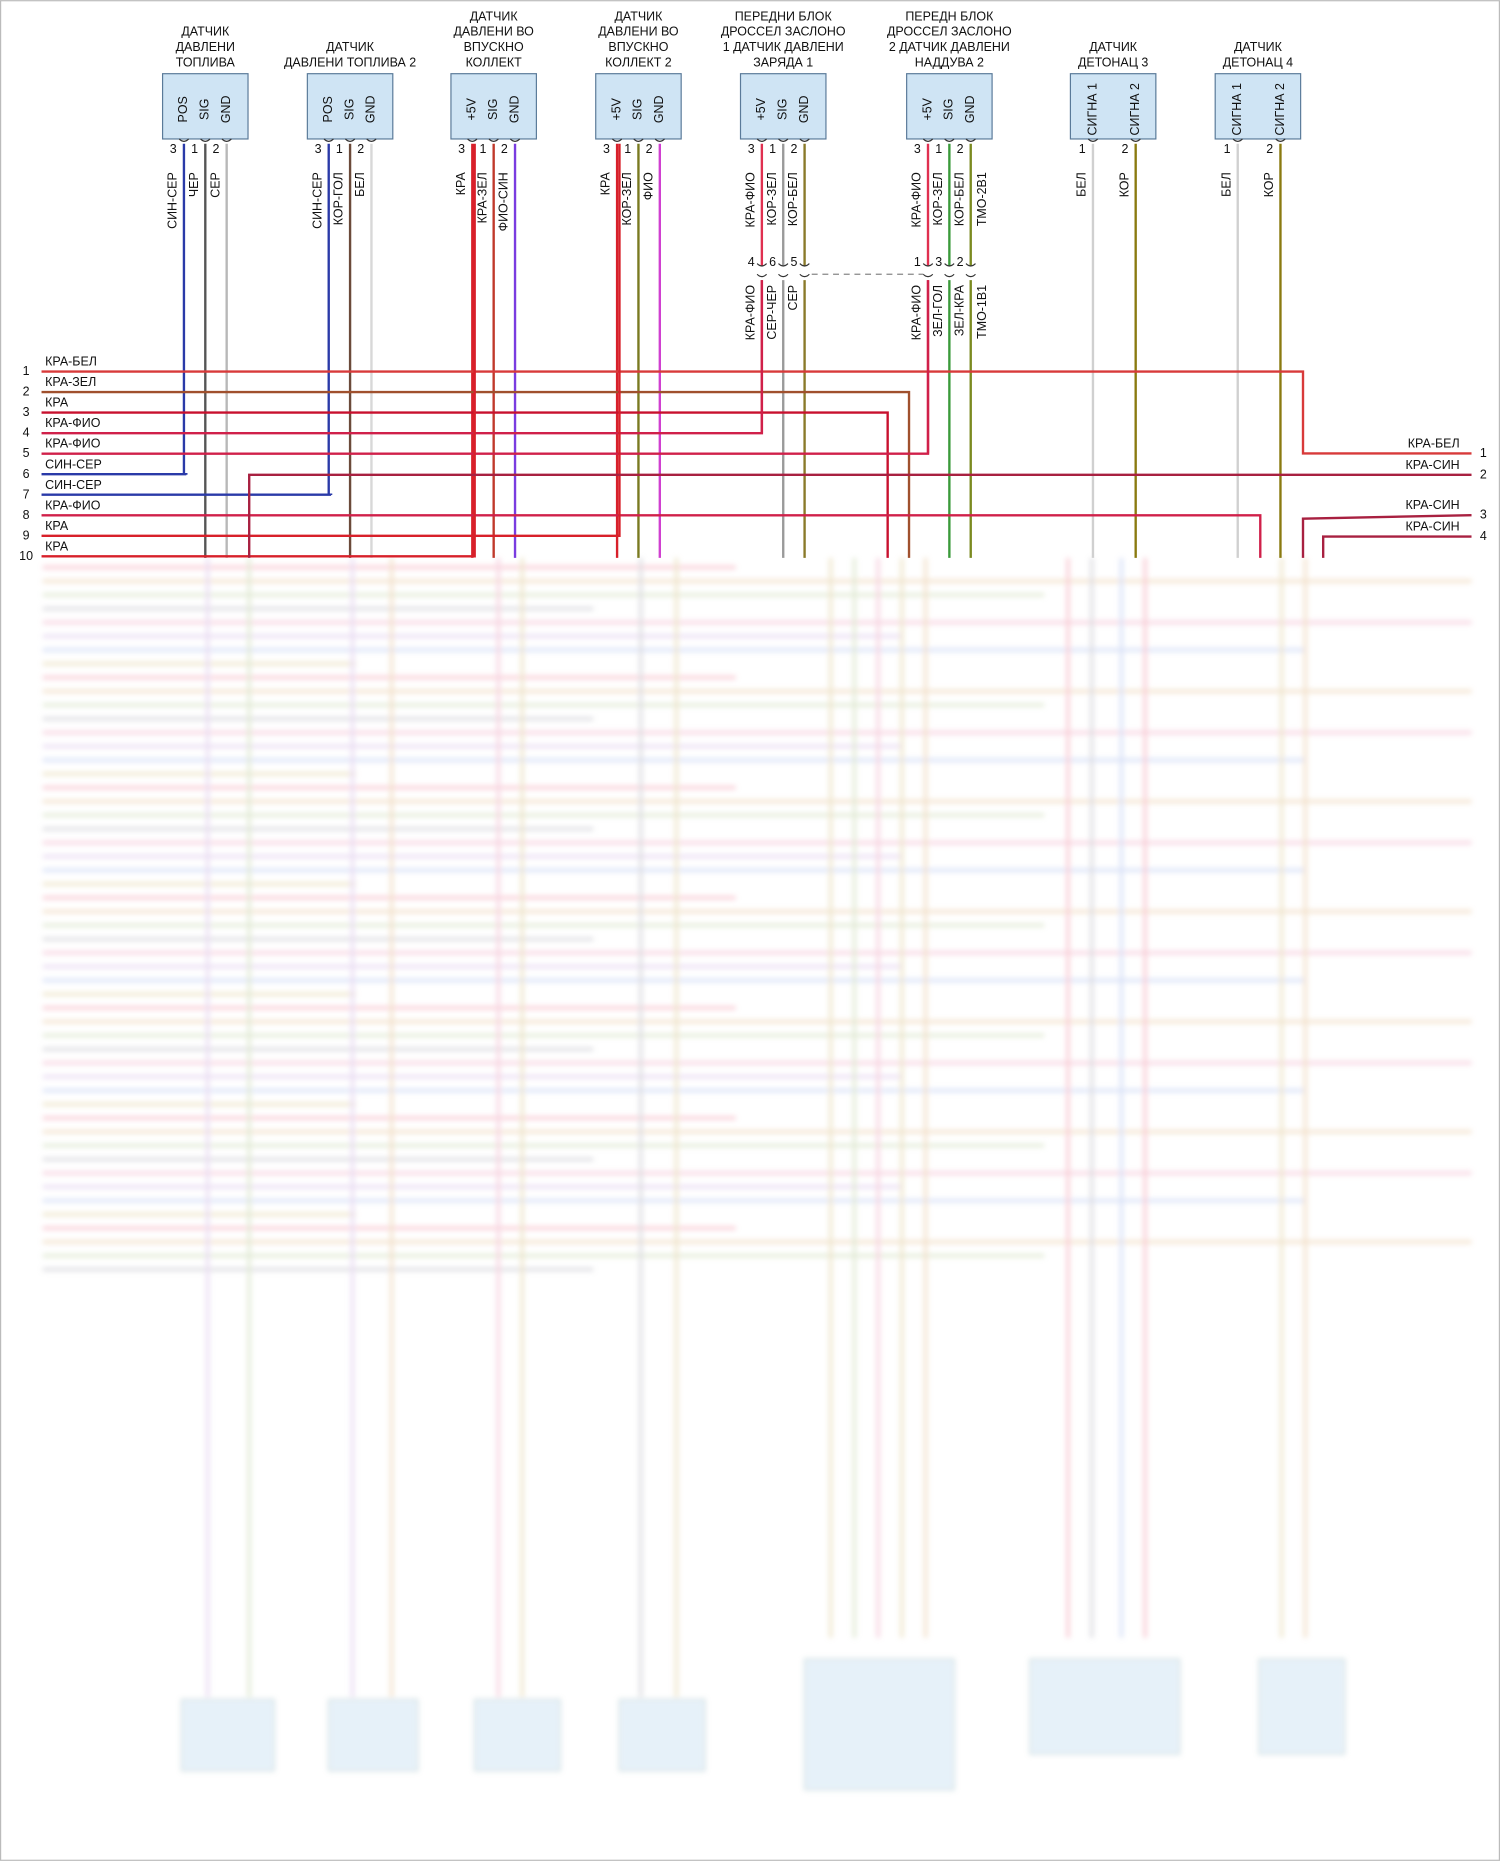  What do you see at coordinates (927, 108) in the screenshot?
I see `pin-name: +5V` at bounding box center [927, 108].